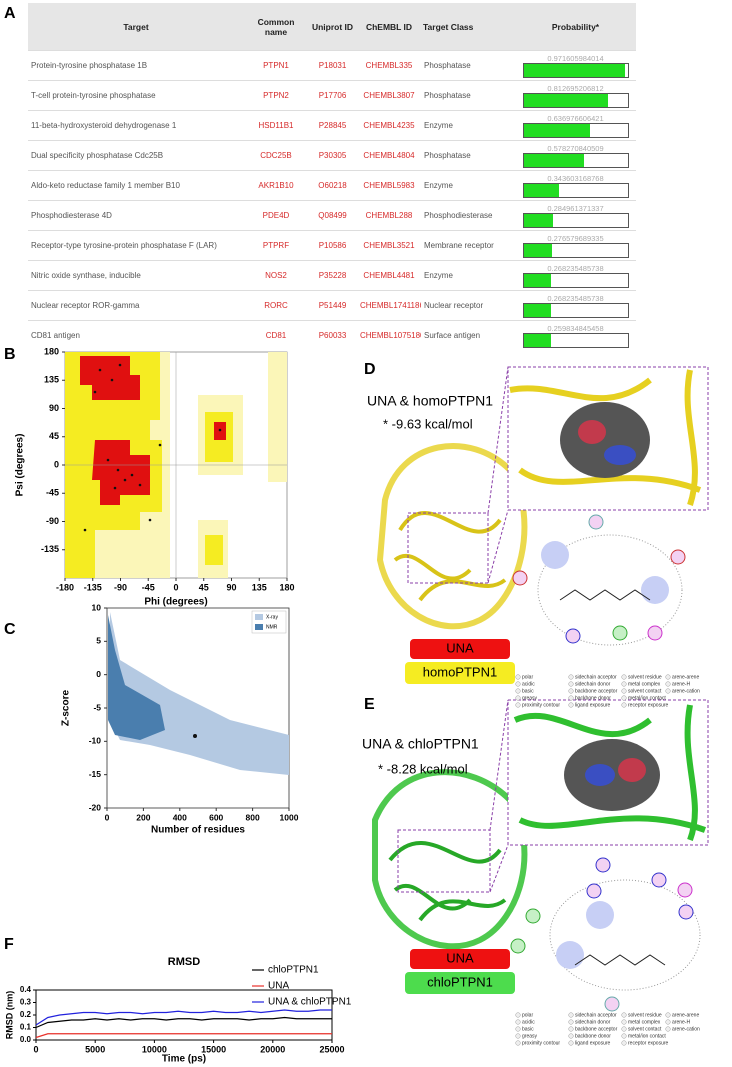 The image size is (732, 1067). Describe the element at coordinates (460, 957) in the screenshot. I see `ligand-name: UNA` at that location.